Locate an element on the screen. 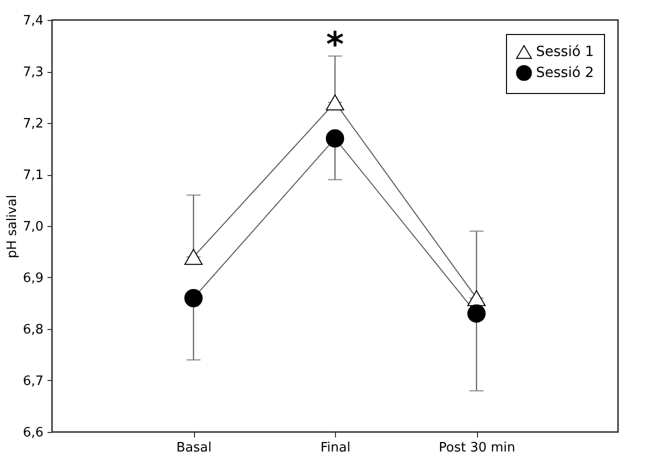 This screenshot has width=652, height=457. x-tick-label: Final is located at coordinates (335, 448).